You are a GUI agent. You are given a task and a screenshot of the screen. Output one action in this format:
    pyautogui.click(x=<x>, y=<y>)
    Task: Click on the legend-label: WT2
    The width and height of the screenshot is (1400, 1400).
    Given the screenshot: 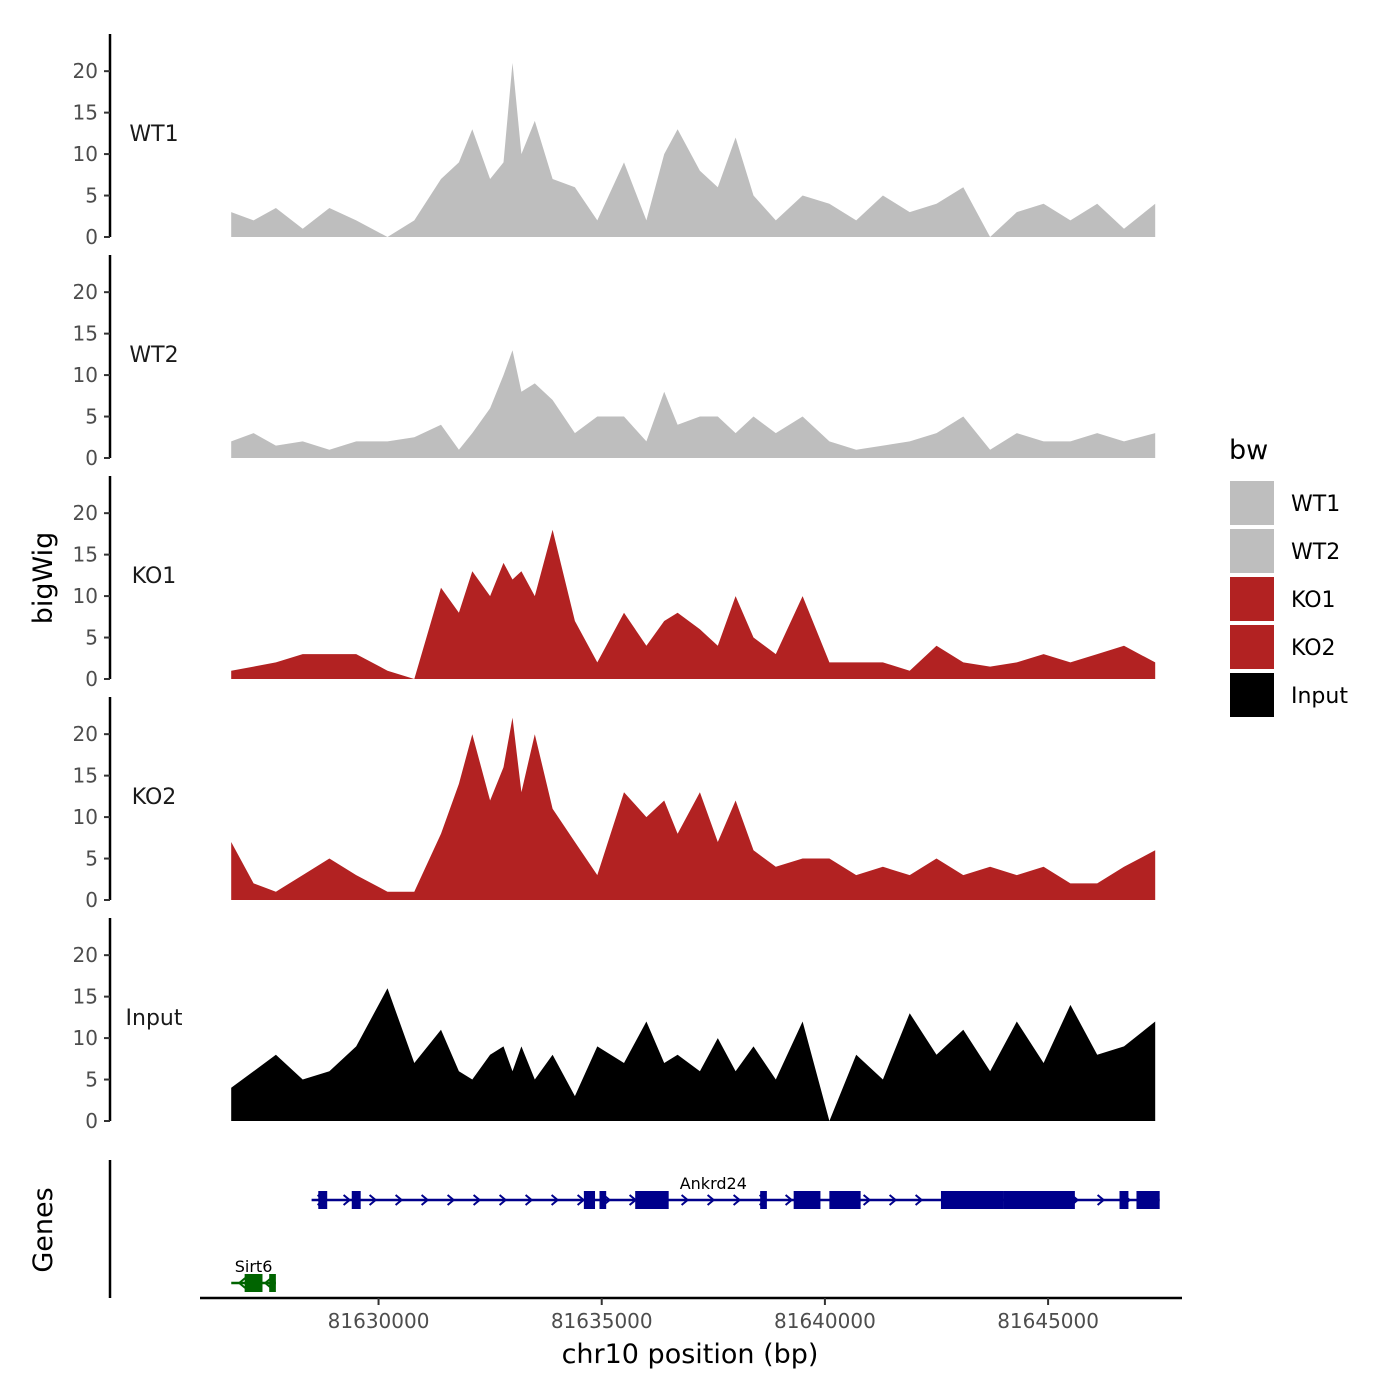 What is the action you would take?
    pyautogui.click(x=1315, y=552)
    